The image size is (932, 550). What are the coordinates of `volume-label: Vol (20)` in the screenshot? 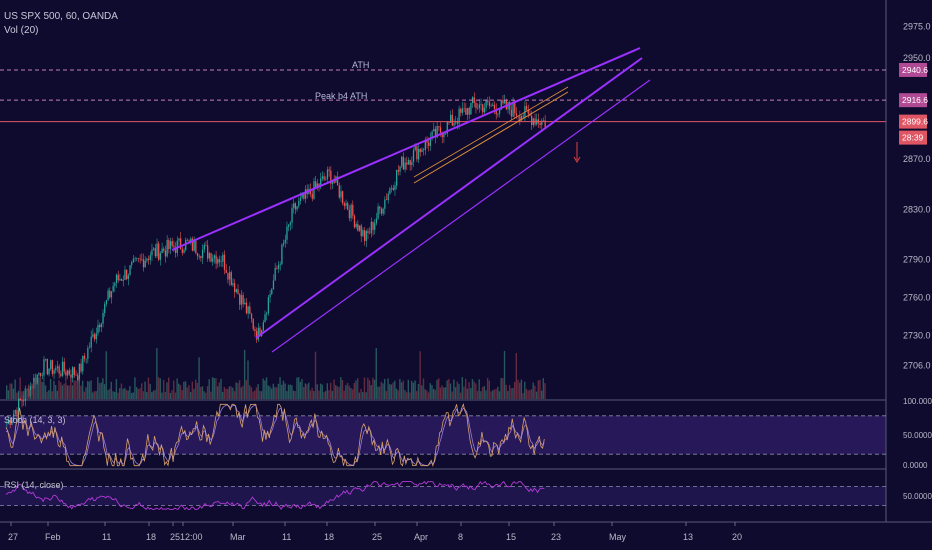 It's located at (21, 30).